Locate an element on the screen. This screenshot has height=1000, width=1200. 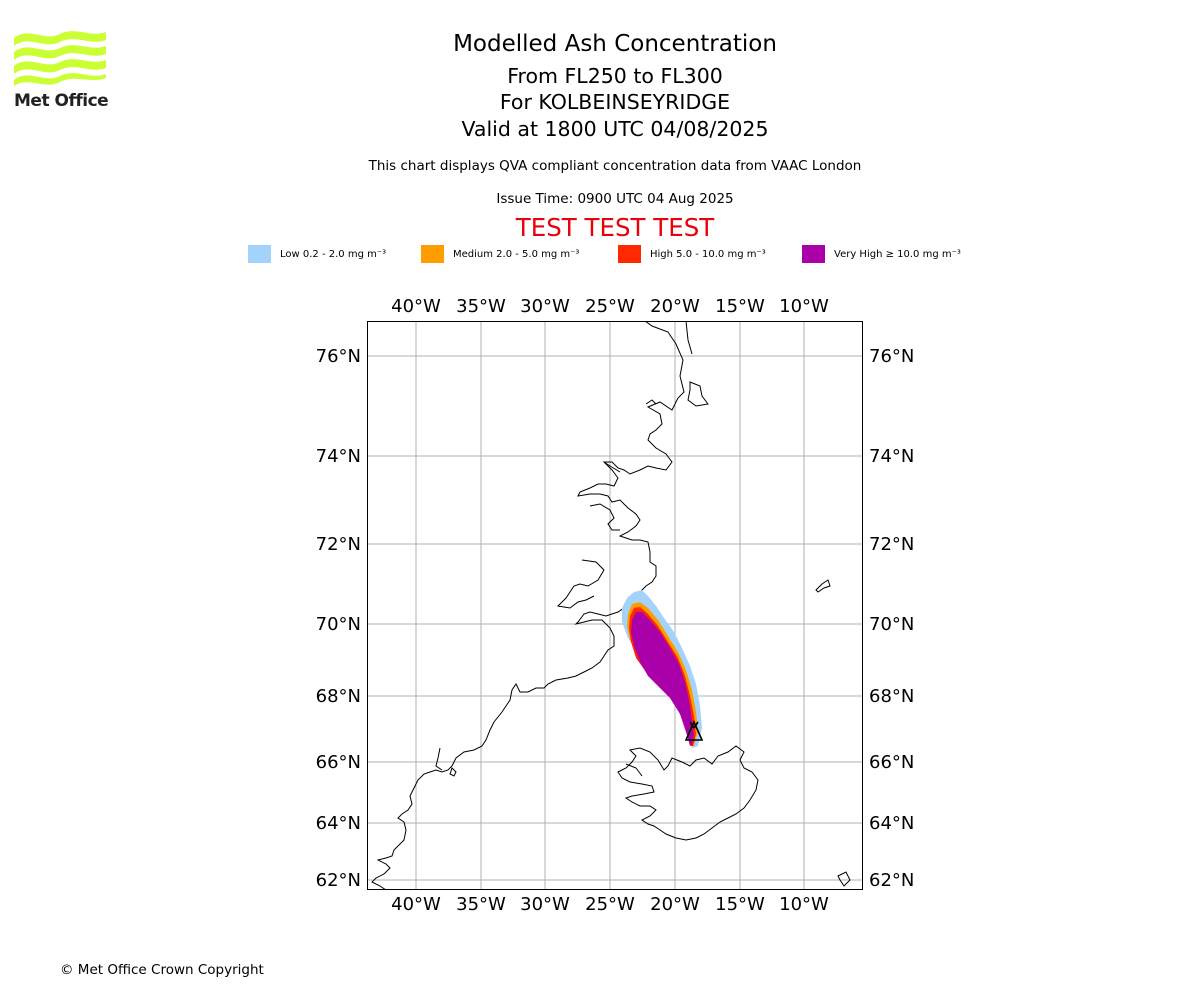
test-banner: TEST TEST TEST is located at coordinates (615, 227).